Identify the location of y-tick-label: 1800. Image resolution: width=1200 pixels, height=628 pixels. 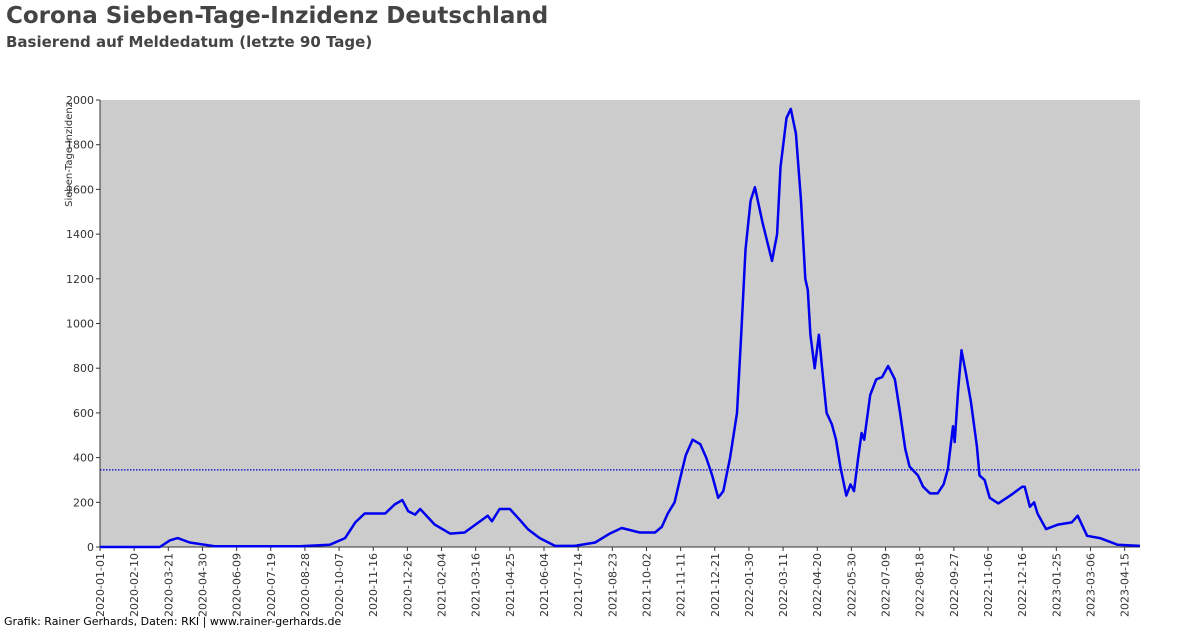
(80, 145).